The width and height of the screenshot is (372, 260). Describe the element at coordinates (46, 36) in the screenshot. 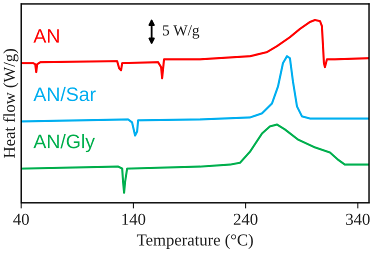

I see `series-label: AN` at that location.